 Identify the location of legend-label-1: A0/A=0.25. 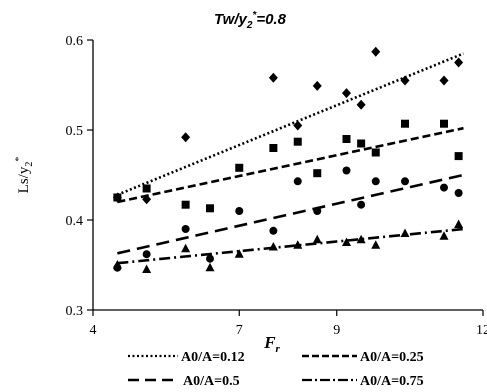
(392, 357).